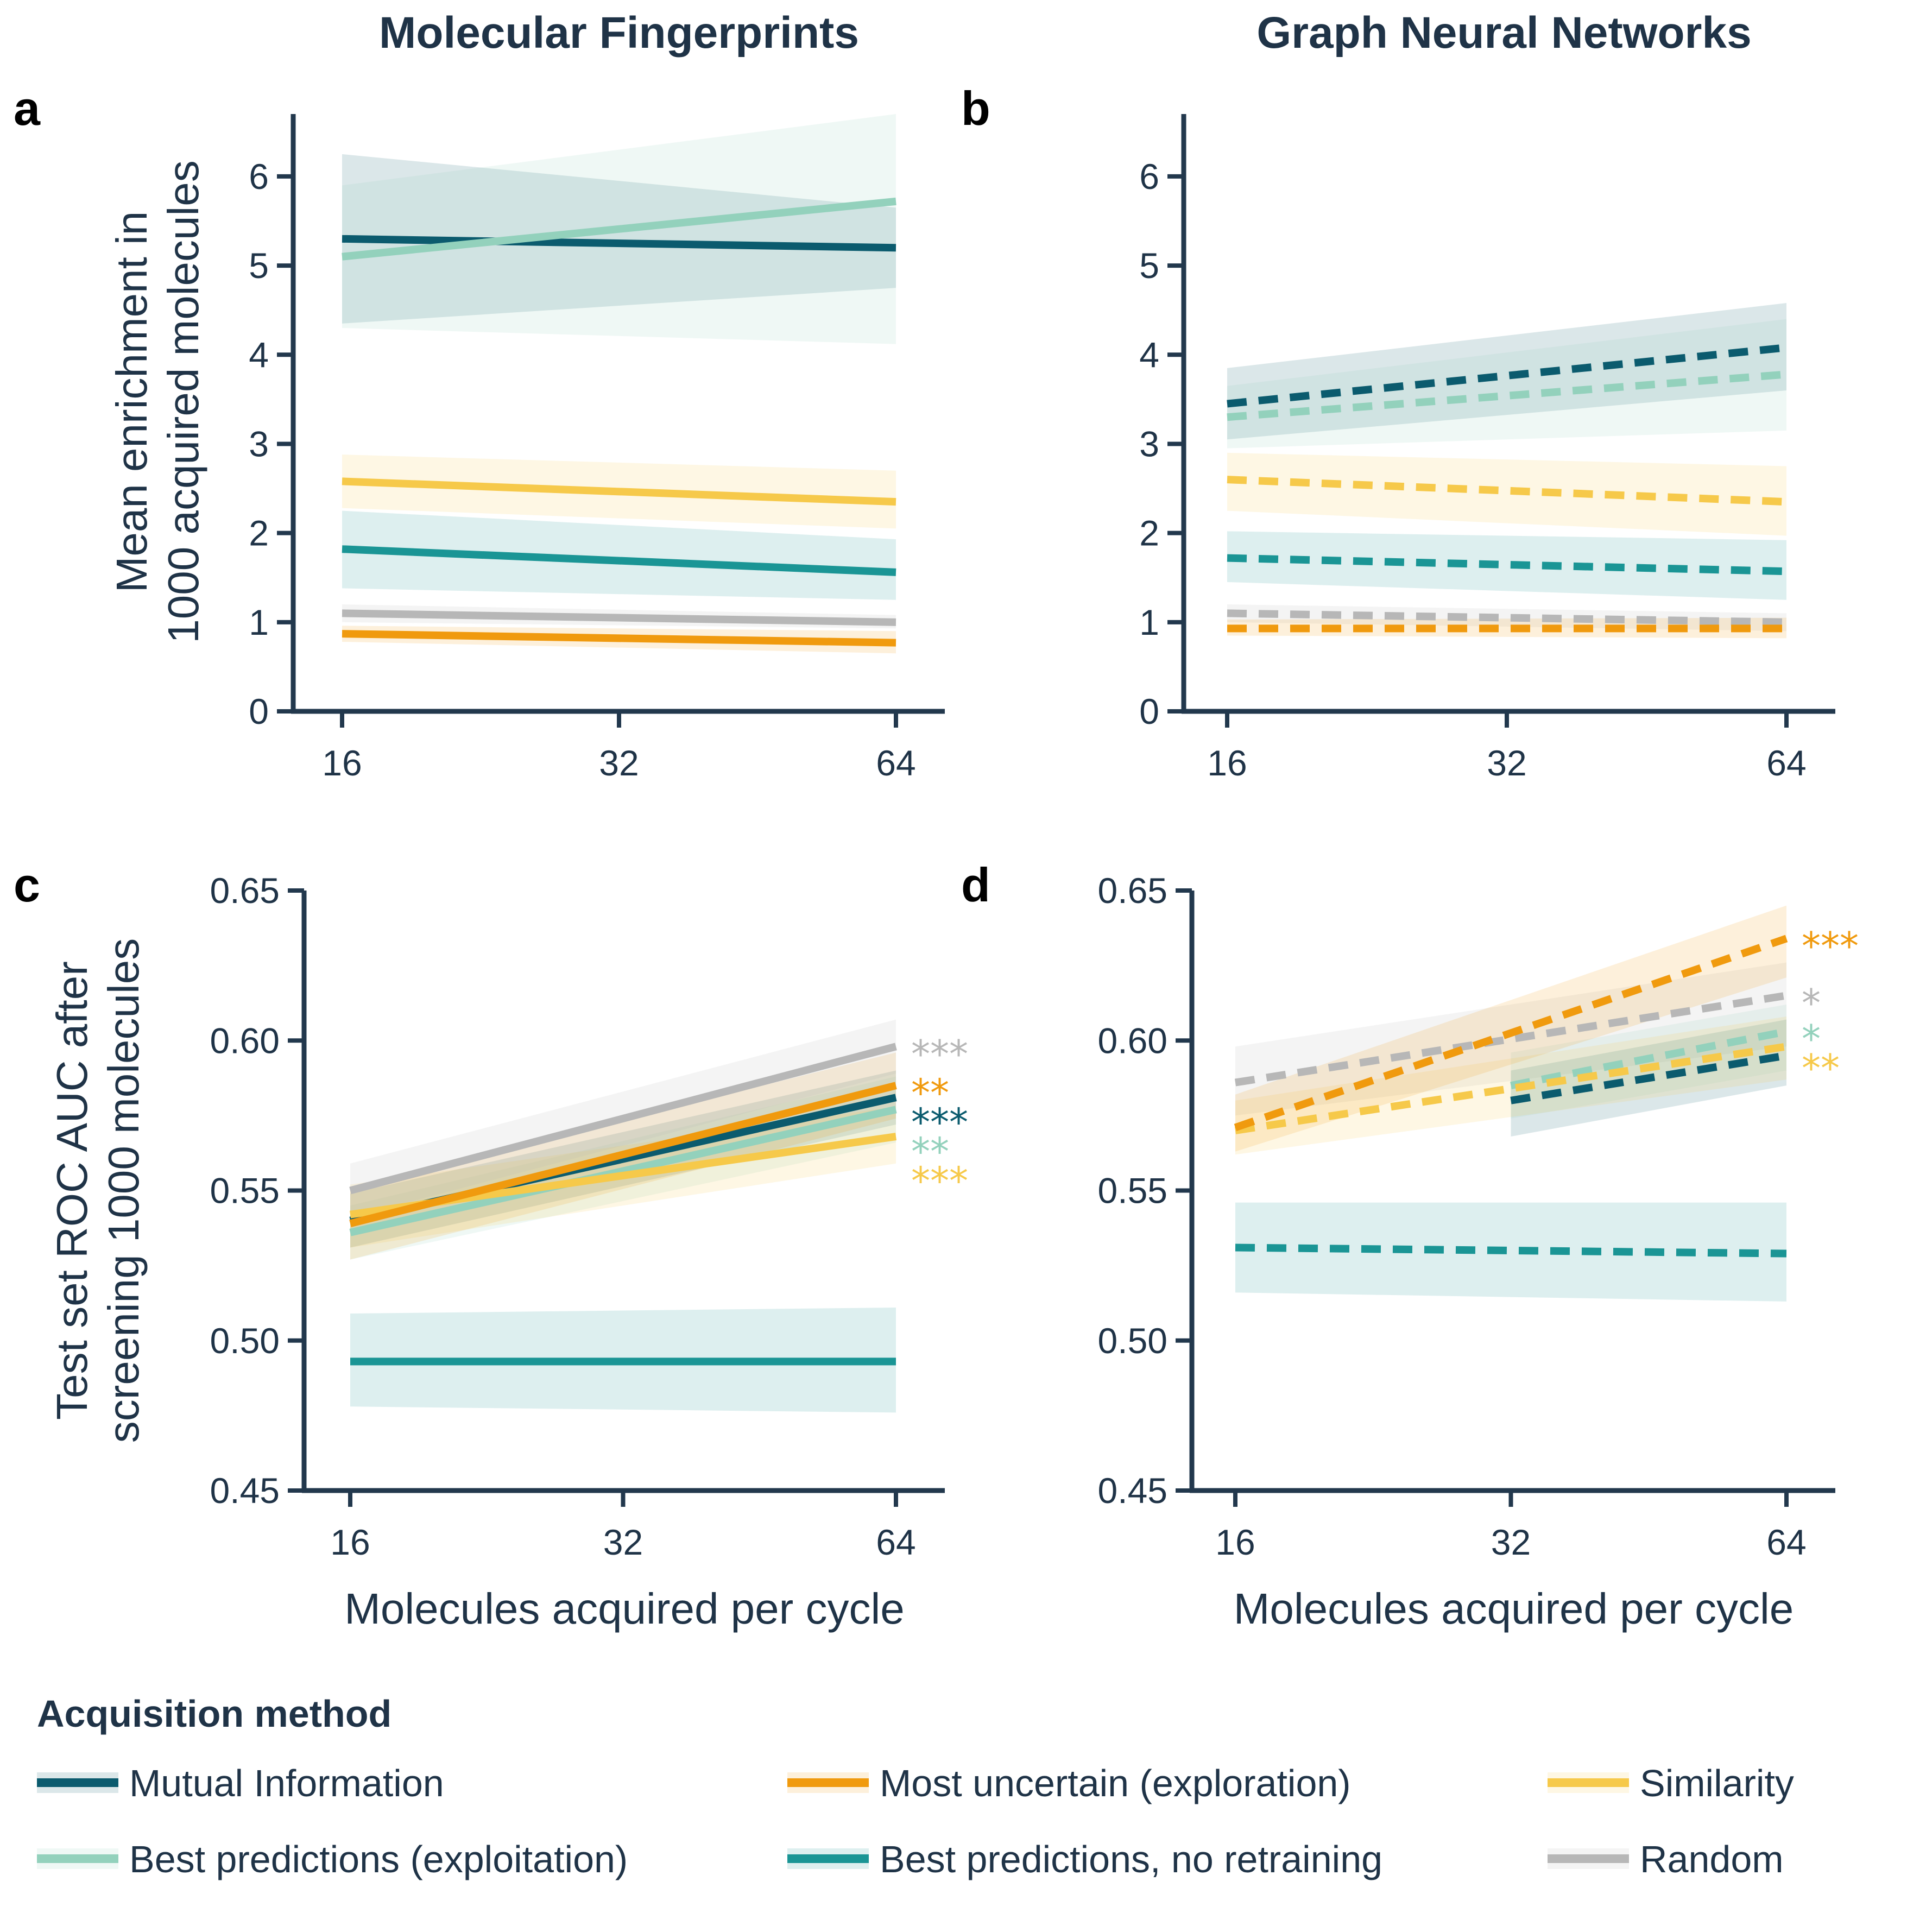 Image resolution: width=1907 pixels, height=1932 pixels. Describe the element at coordinates (1811, 1039) in the screenshot. I see `significance-bp: *` at that location.